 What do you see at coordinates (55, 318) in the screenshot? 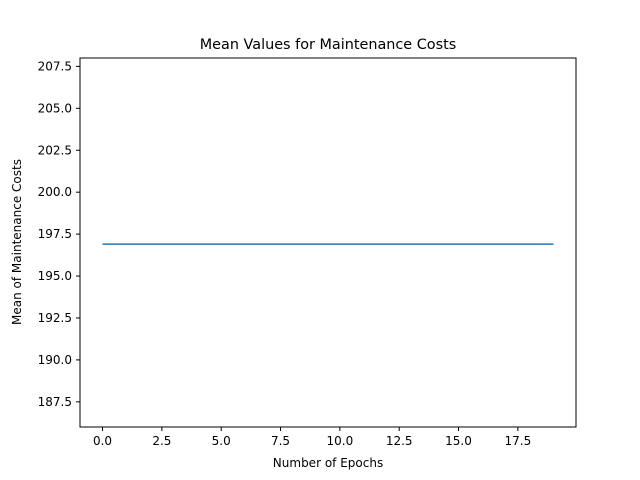
I see `y-tick-label: 192.5` at bounding box center [55, 318].